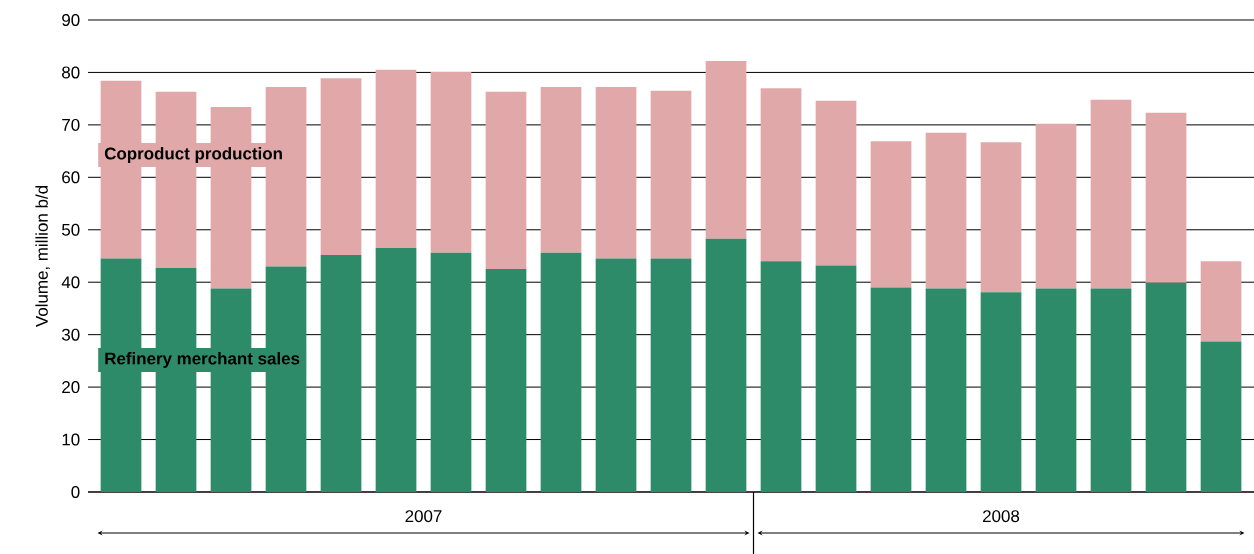 This screenshot has height=554, width=1254. I want to click on y-tick-label: 40, so click(70, 282).